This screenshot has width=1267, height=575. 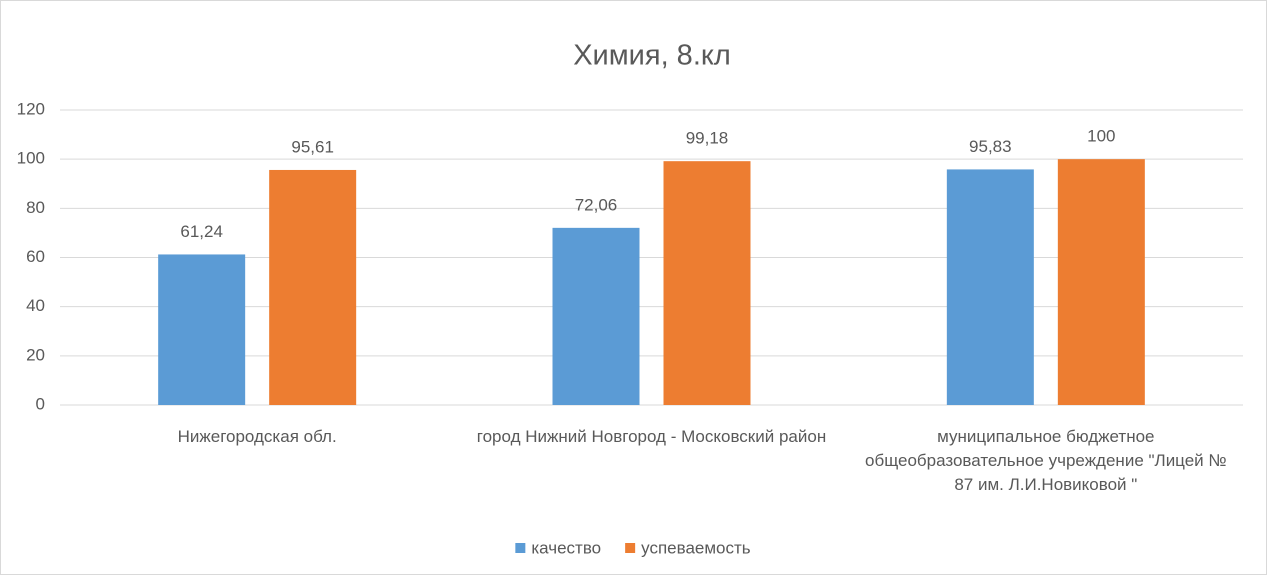 What do you see at coordinates (35, 354) in the screenshot?
I see `y-tick-label: 20` at bounding box center [35, 354].